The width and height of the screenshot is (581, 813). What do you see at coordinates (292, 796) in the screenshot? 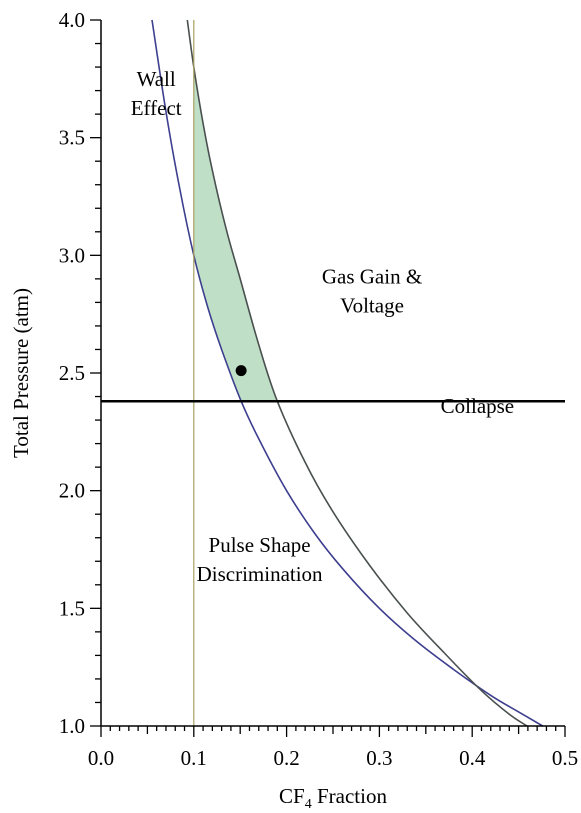
I see `x-axis-title-main: CF` at bounding box center [292, 796].